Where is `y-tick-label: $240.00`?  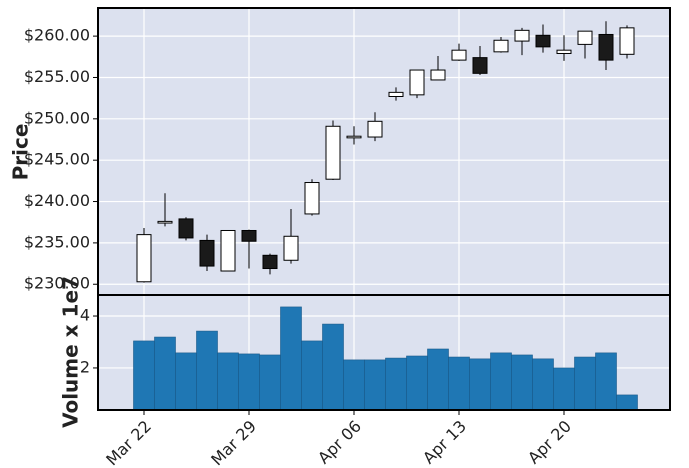 y-tick-label: $240.00 is located at coordinates (57, 200).